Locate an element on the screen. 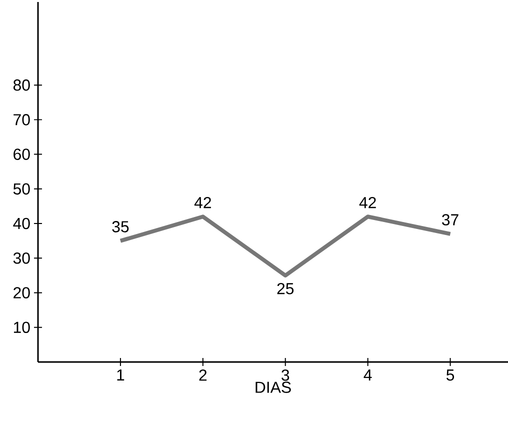 The width and height of the screenshot is (508, 428). x-tick-label: 4 is located at coordinates (368, 375).